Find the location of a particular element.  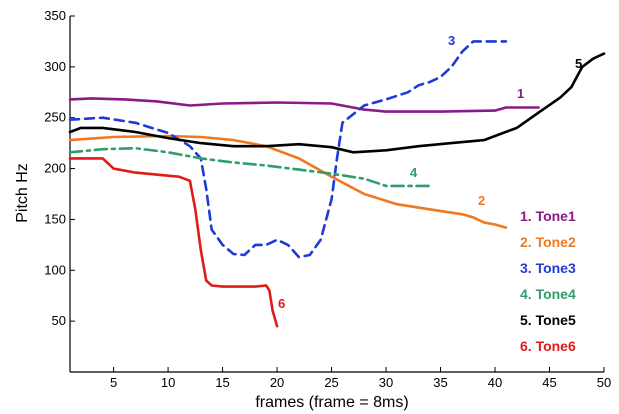

curve-label-tone2: 2 is located at coordinates (481, 200).